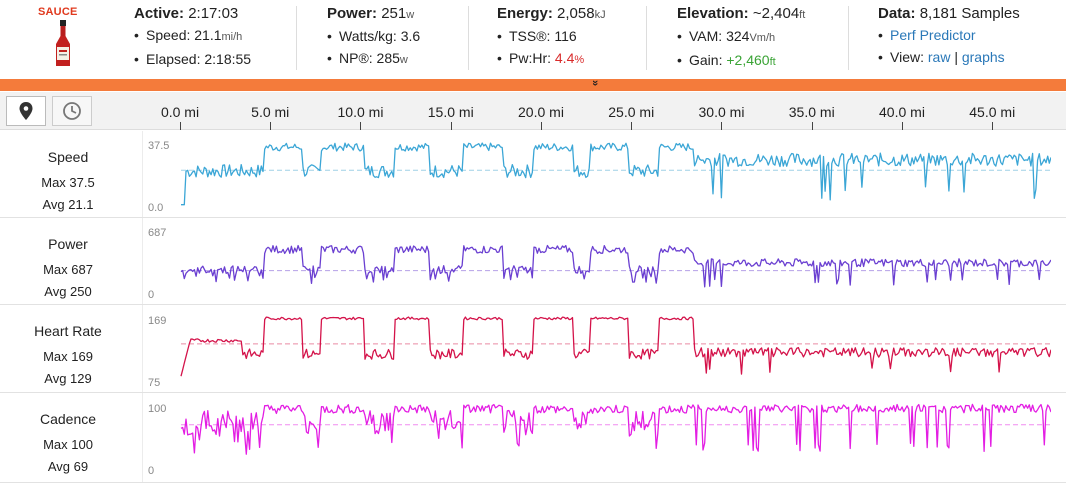  Describe the element at coordinates (68, 437) in the screenshot. I see `chart-label: Cadence Max 100 Avg 69` at that location.